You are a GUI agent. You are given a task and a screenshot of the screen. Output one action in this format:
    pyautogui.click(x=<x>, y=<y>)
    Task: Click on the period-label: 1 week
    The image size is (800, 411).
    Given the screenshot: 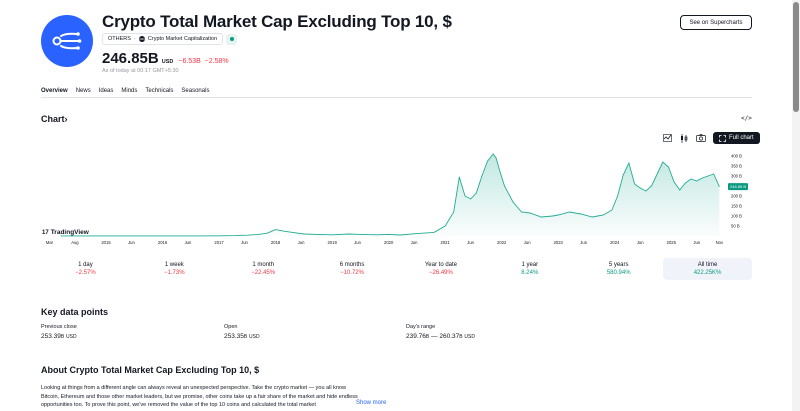 What is the action you would take?
    pyautogui.click(x=174, y=265)
    